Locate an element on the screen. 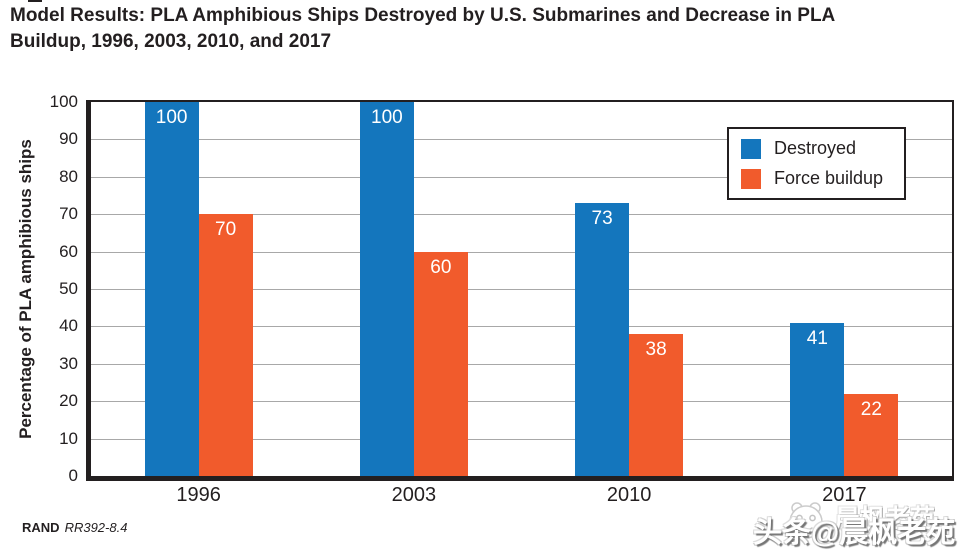 This screenshot has height=560, width=972. source-document-ref: RR392-8.4 is located at coordinates (96, 527).